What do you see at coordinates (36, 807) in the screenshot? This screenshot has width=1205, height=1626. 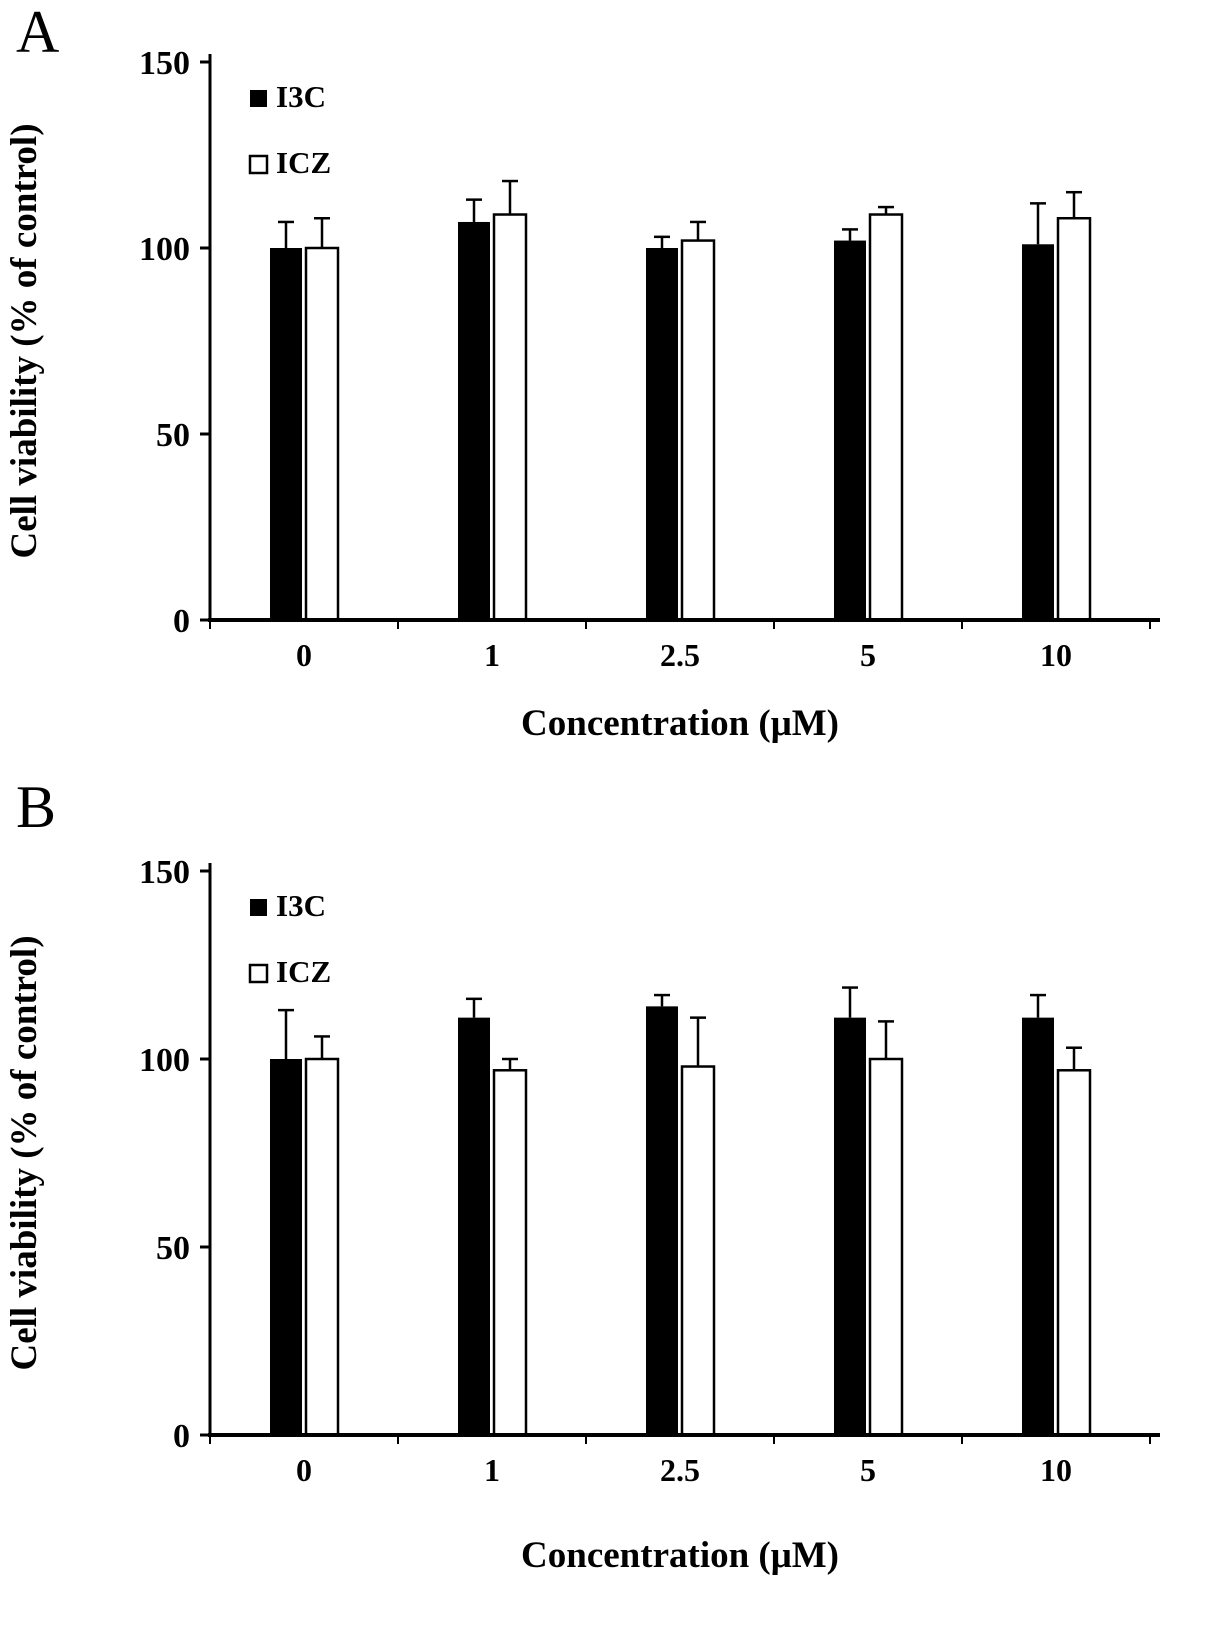 I see `panel-b-label: B` at bounding box center [36, 807].